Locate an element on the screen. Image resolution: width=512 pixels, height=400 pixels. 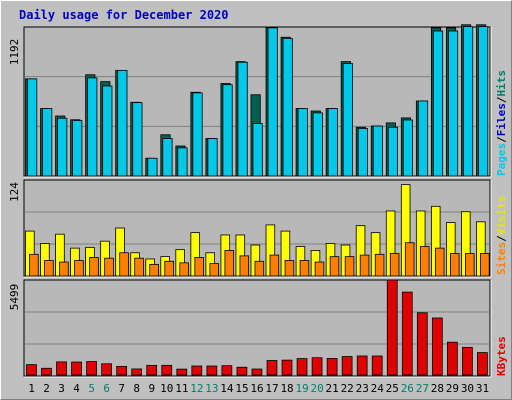
svg-text: Pages/Files/Hits is located at coordinates (501, 123).